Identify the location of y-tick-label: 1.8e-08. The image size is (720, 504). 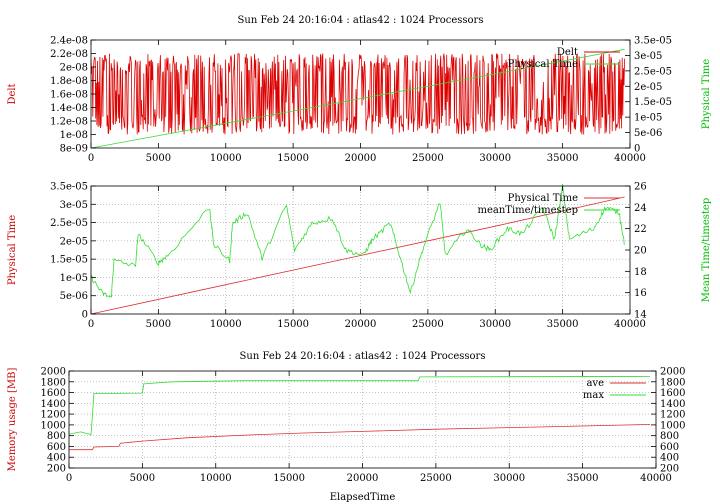
(69, 81).